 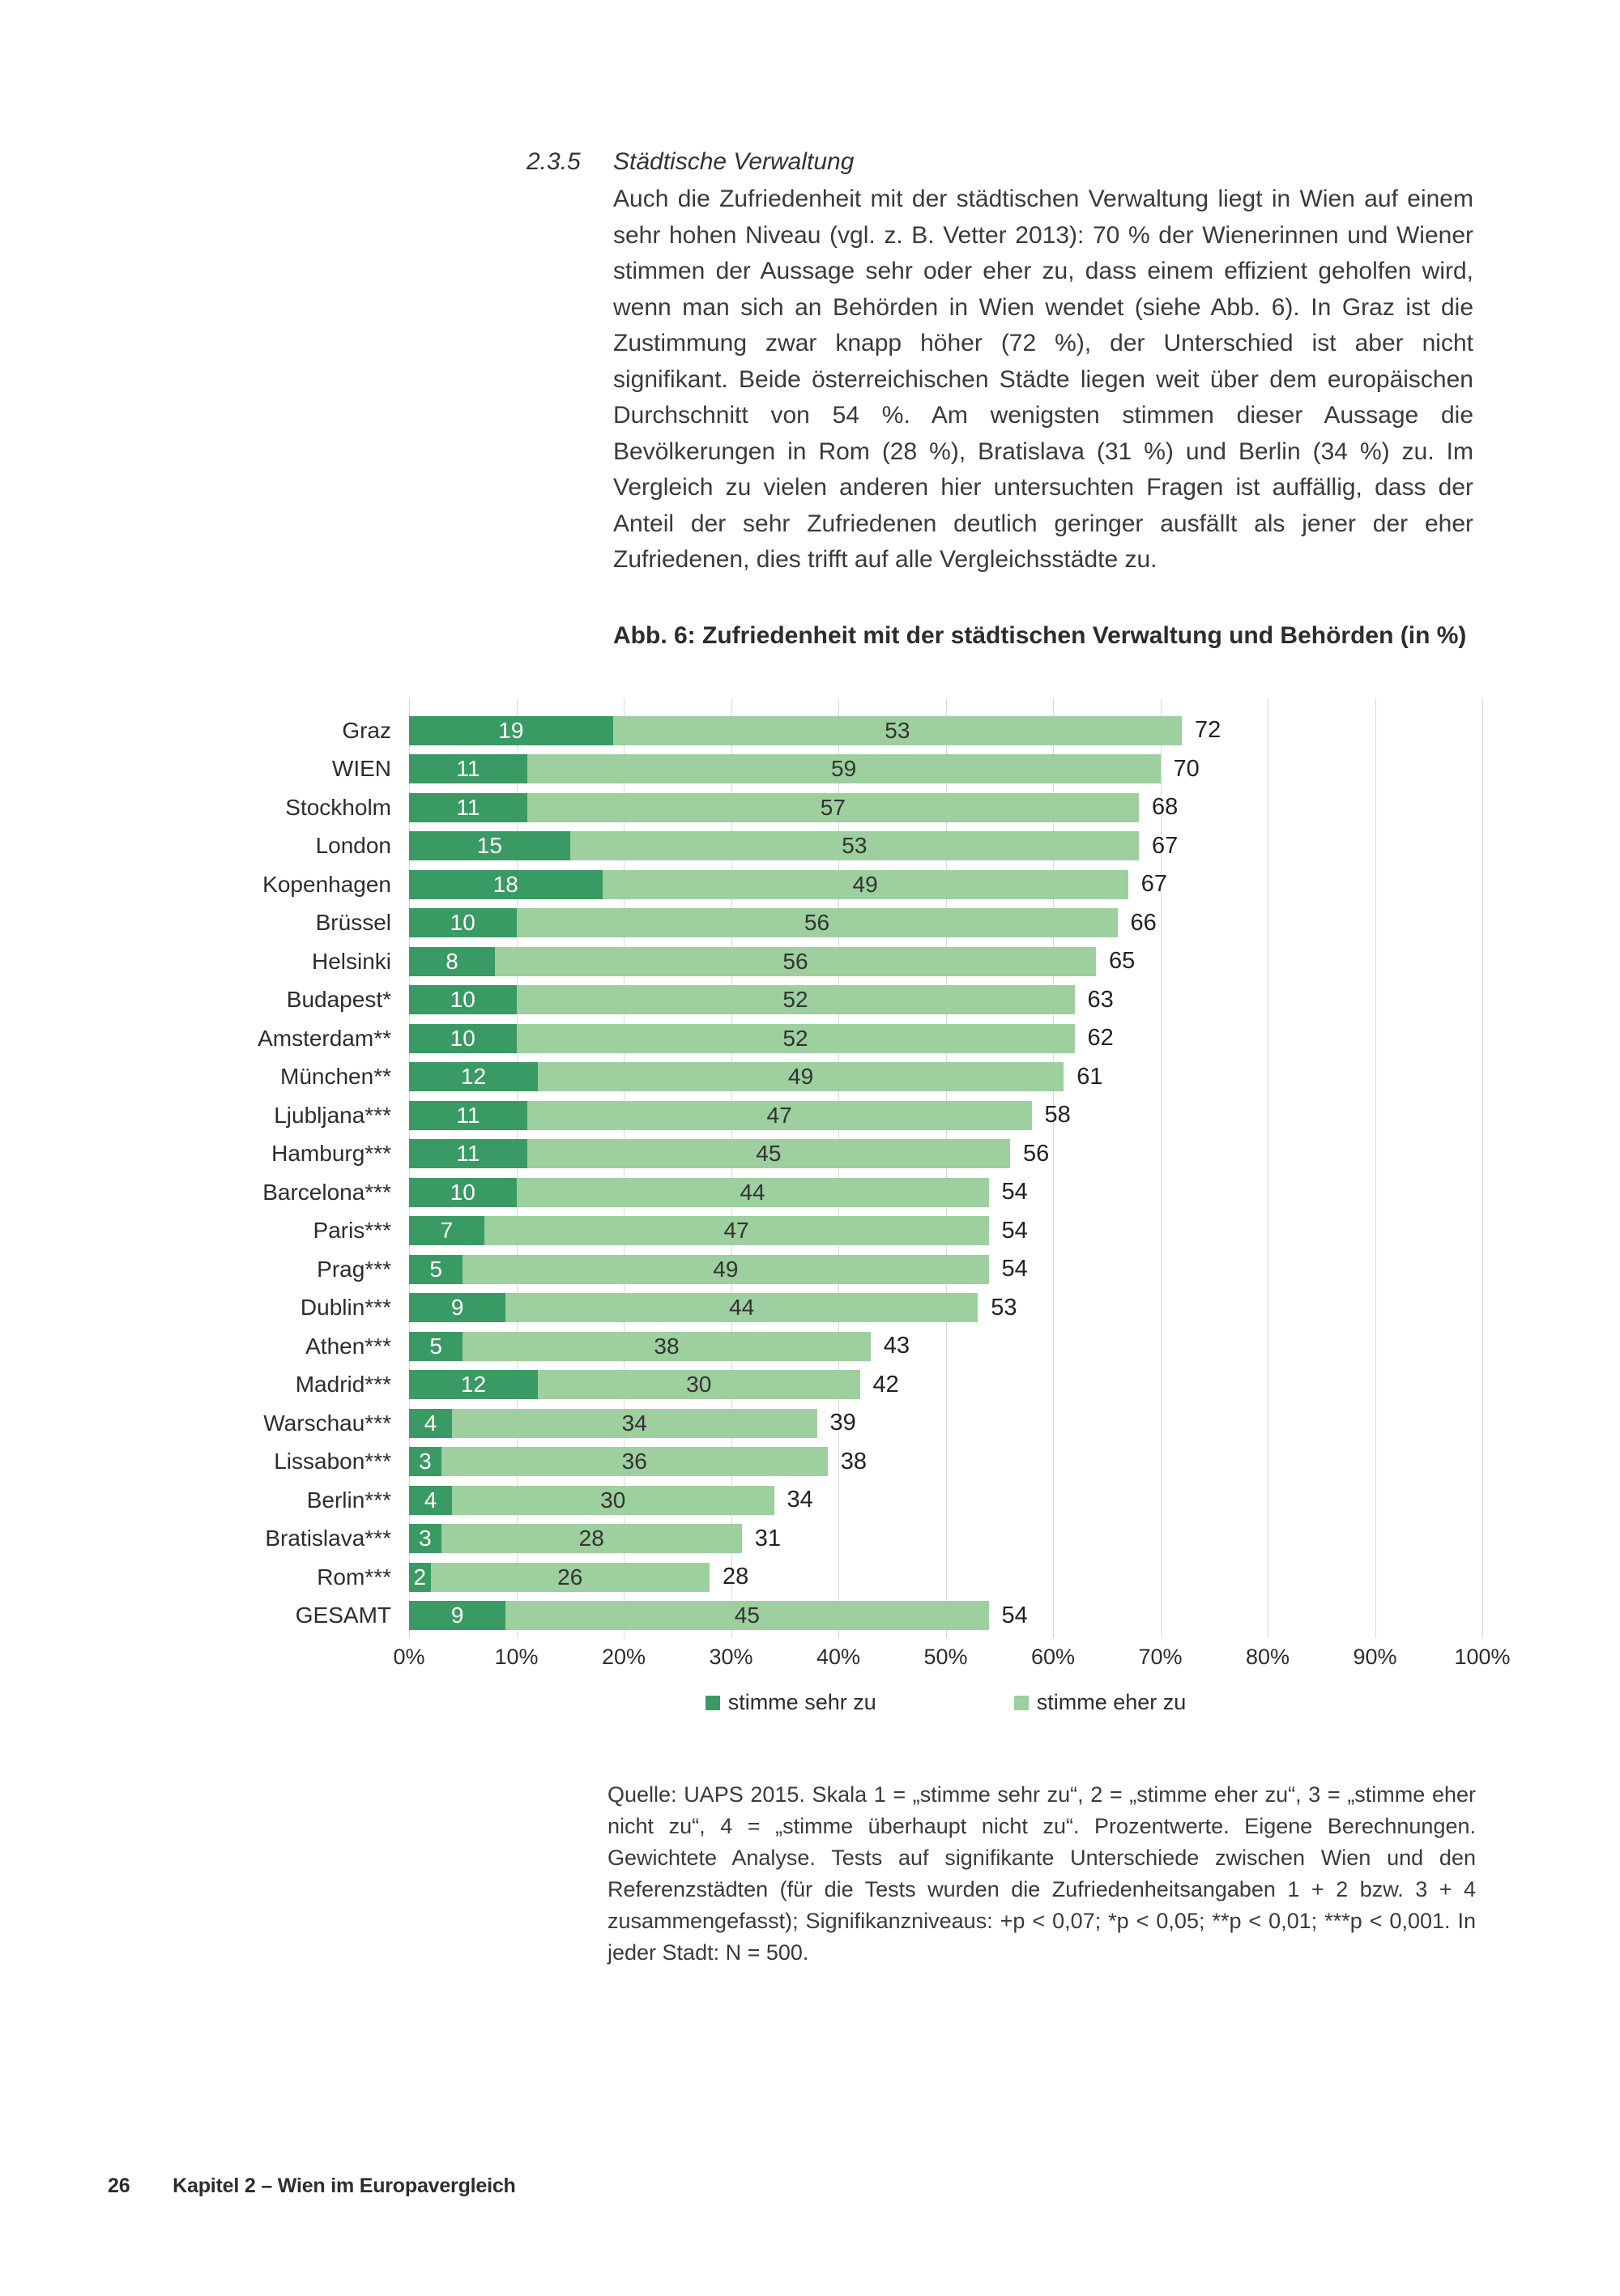 I want to click on bar-track: 5 38 43, so click(x=945, y=1346).